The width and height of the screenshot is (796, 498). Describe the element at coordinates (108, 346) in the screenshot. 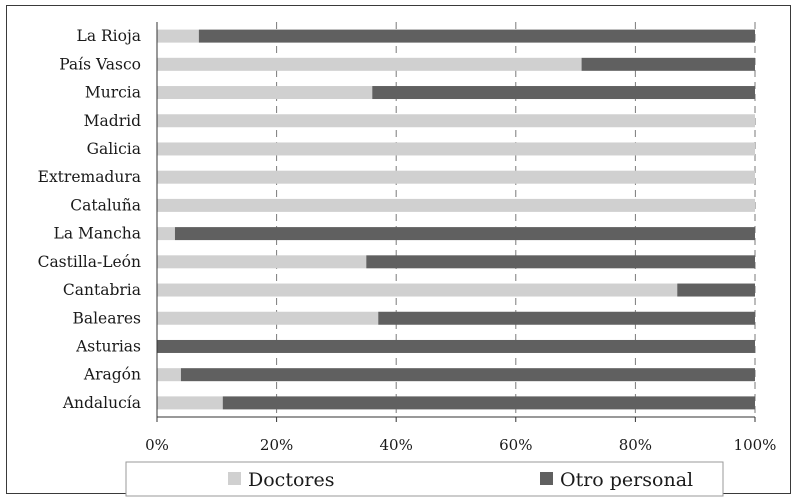

I see `category-label: Asturias` at that location.